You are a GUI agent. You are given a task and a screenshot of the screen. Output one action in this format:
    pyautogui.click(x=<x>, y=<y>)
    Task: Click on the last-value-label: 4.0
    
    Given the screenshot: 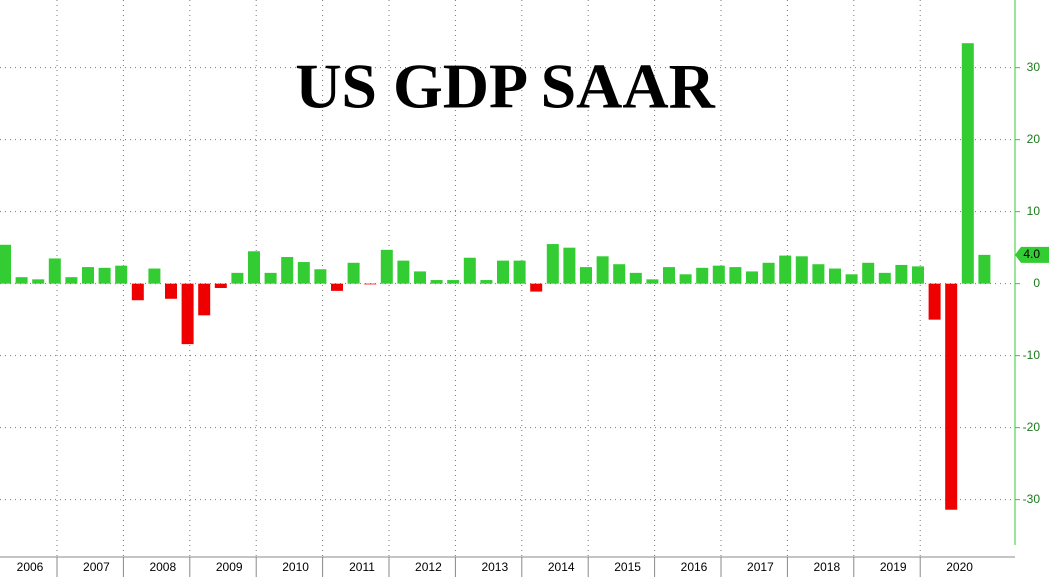 What is the action you would take?
    pyautogui.click(x=1031, y=254)
    